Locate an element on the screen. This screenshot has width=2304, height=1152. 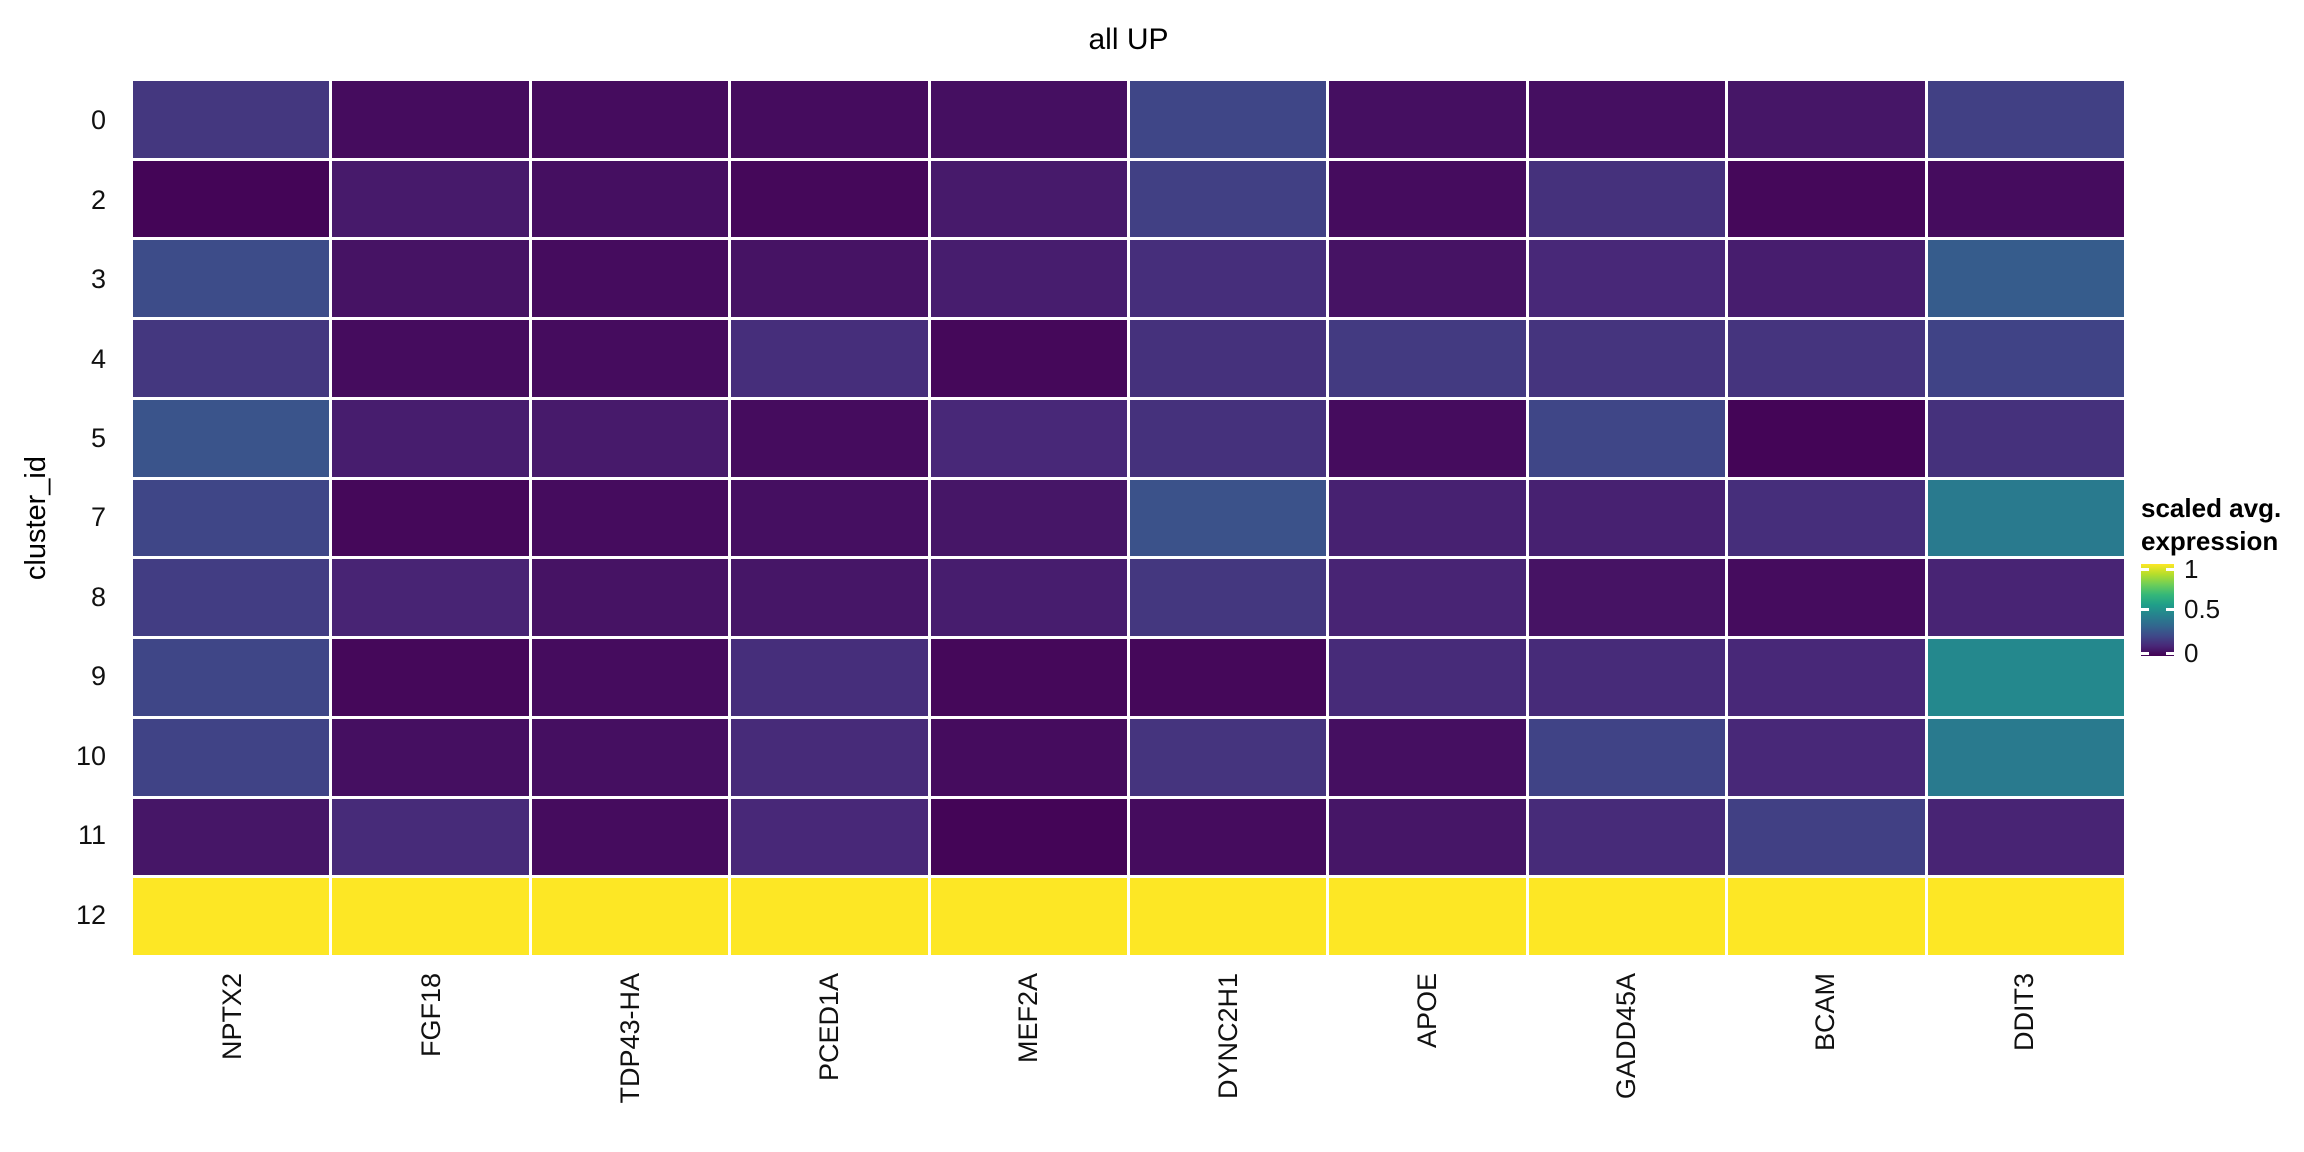
x-tick-label: DYNC2H1 is located at coordinates (1227, 1036).